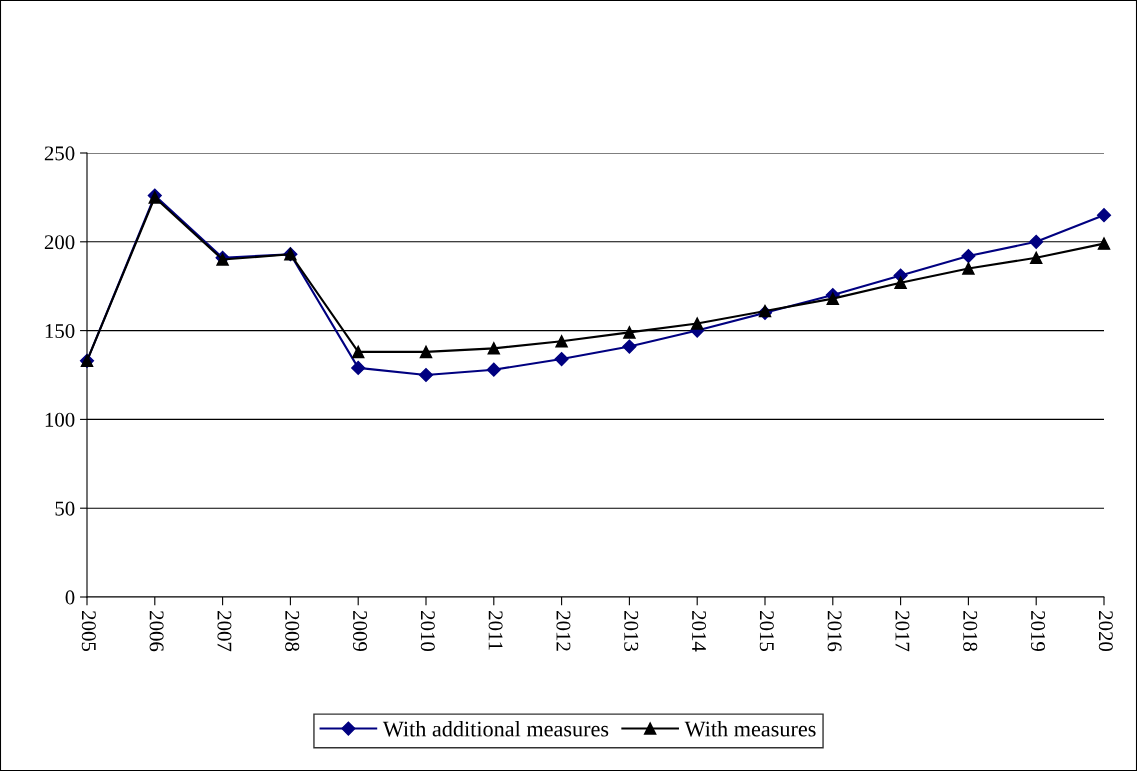  Describe the element at coordinates (750, 728) in the screenshot. I see `legend-label: With measures` at that location.